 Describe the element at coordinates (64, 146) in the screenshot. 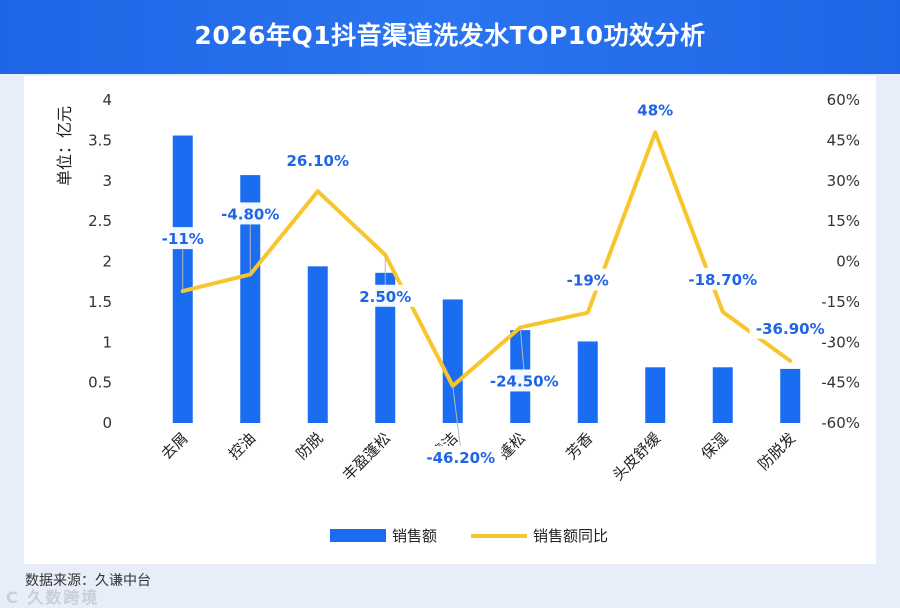

I see `y-axis-title: 单位：亿元` at that location.